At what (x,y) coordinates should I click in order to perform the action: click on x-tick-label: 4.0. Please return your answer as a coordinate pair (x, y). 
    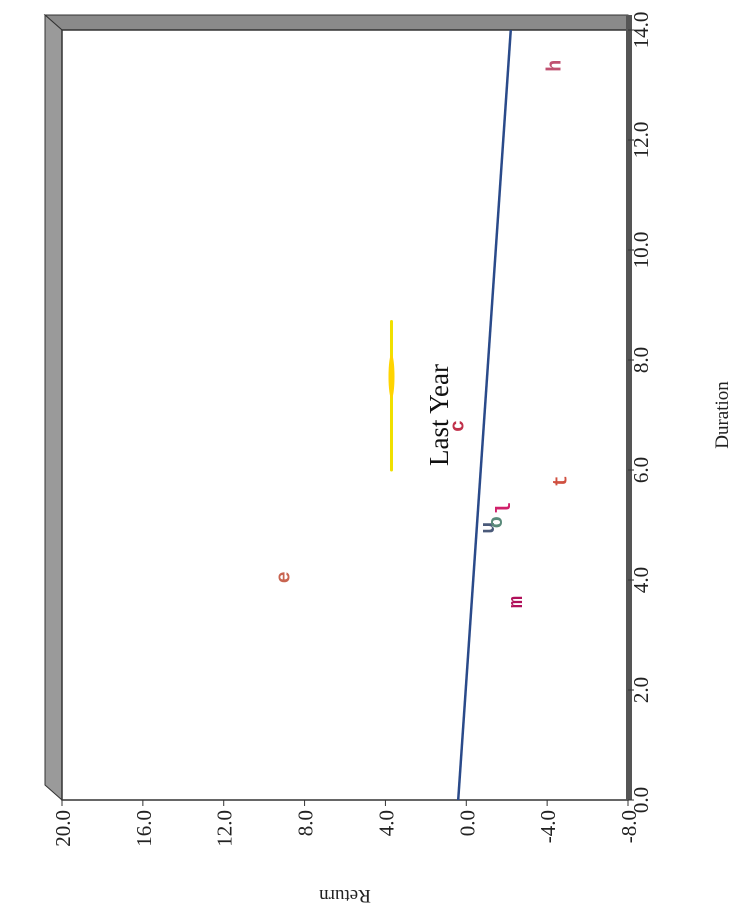
    Looking at the image, I should click on (641, 580).